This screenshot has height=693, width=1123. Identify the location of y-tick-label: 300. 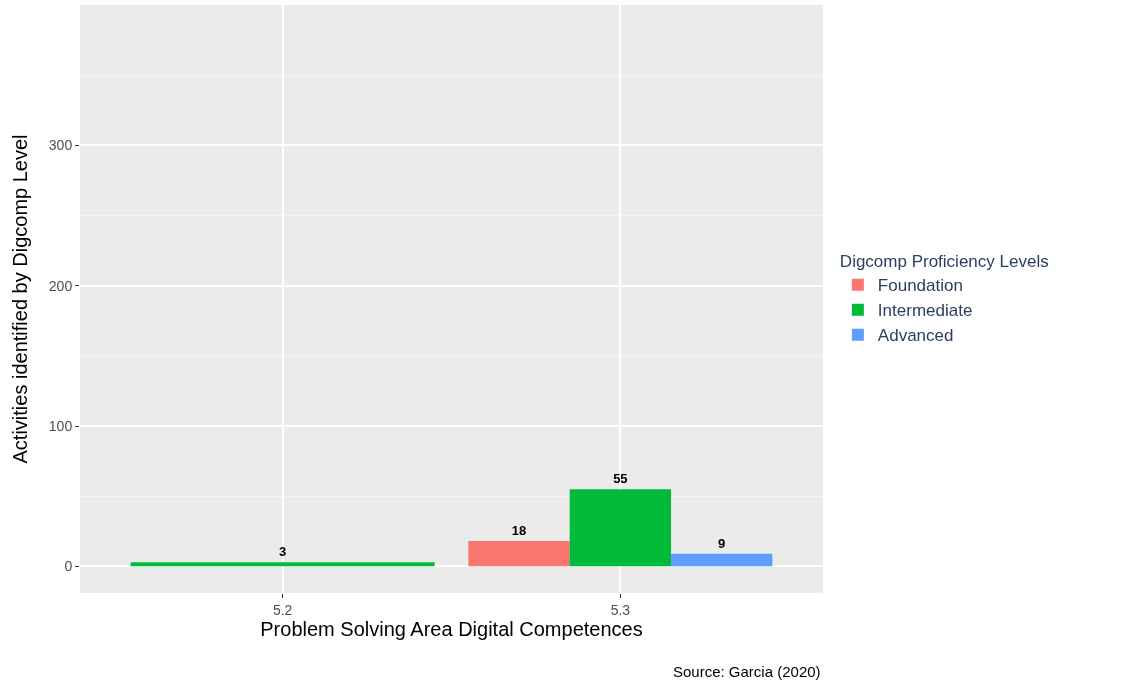
(60, 145).